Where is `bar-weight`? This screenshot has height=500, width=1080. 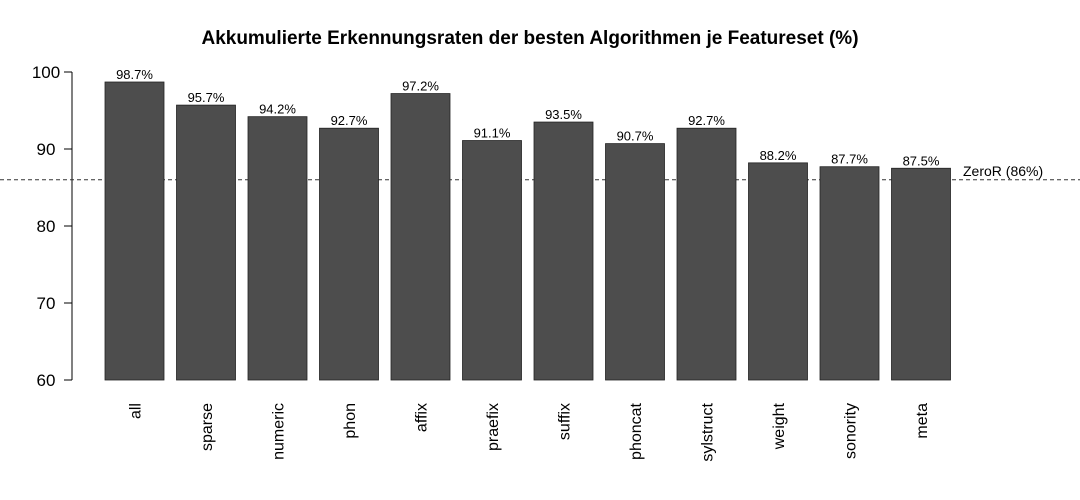 bar-weight is located at coordinates (778, 271).